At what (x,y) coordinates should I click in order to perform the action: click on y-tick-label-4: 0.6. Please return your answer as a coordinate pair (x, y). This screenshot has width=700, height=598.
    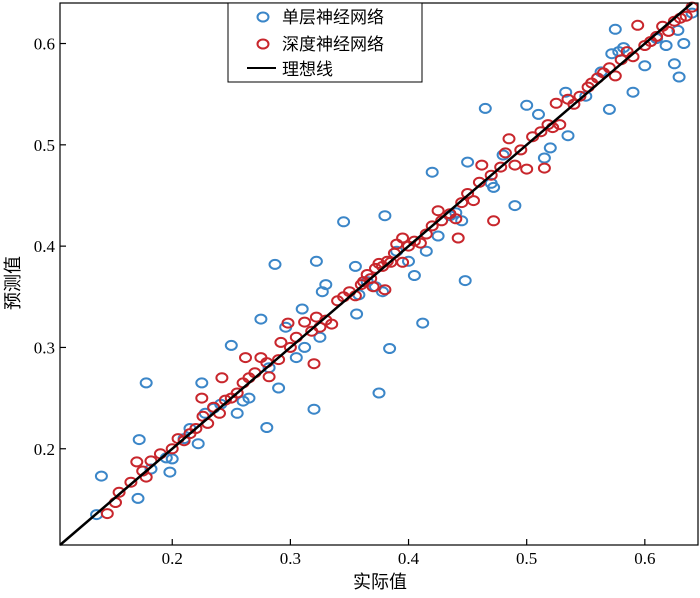
    Looking at the image, I should click on (44, 44).